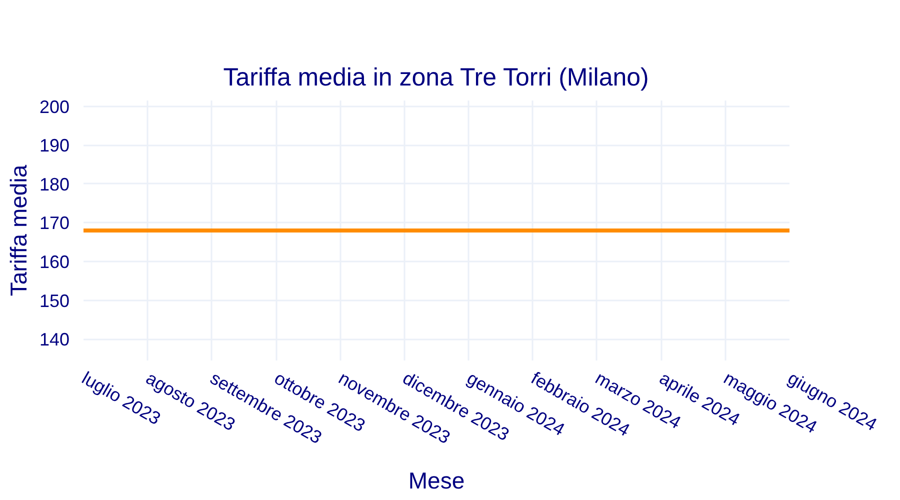 The width and height of the screenshot is (900, 500). I want to click on y-tick-label: 180, so click(54, 184).